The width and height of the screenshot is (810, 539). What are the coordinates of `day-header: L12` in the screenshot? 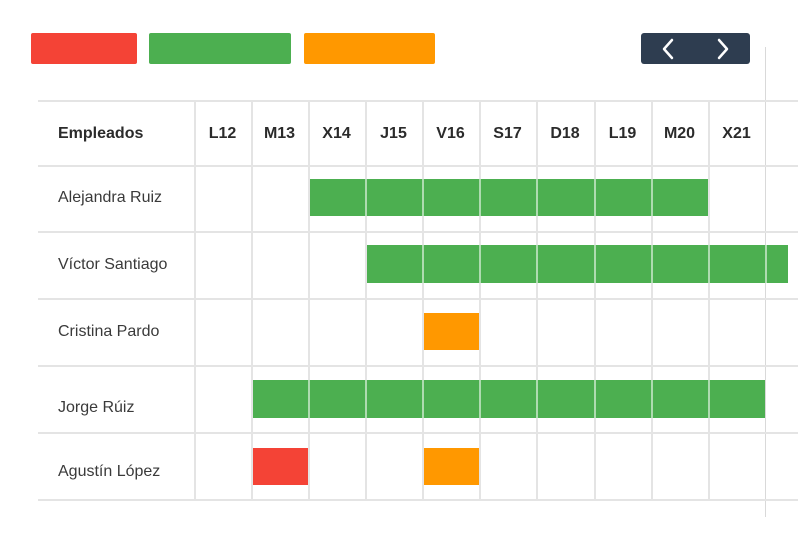 It's located at (222, 133).